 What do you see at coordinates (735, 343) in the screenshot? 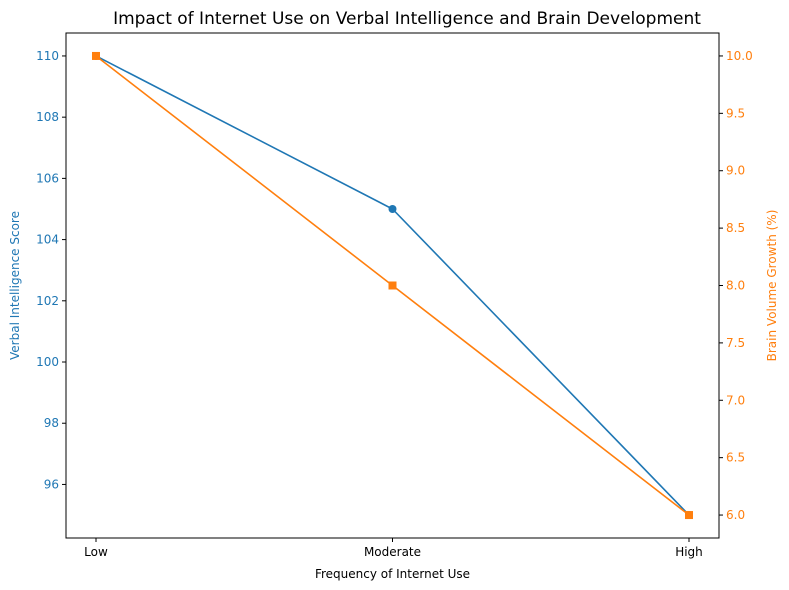
I see `right-tick-label: 7.5` at bounding box center [735, 343].